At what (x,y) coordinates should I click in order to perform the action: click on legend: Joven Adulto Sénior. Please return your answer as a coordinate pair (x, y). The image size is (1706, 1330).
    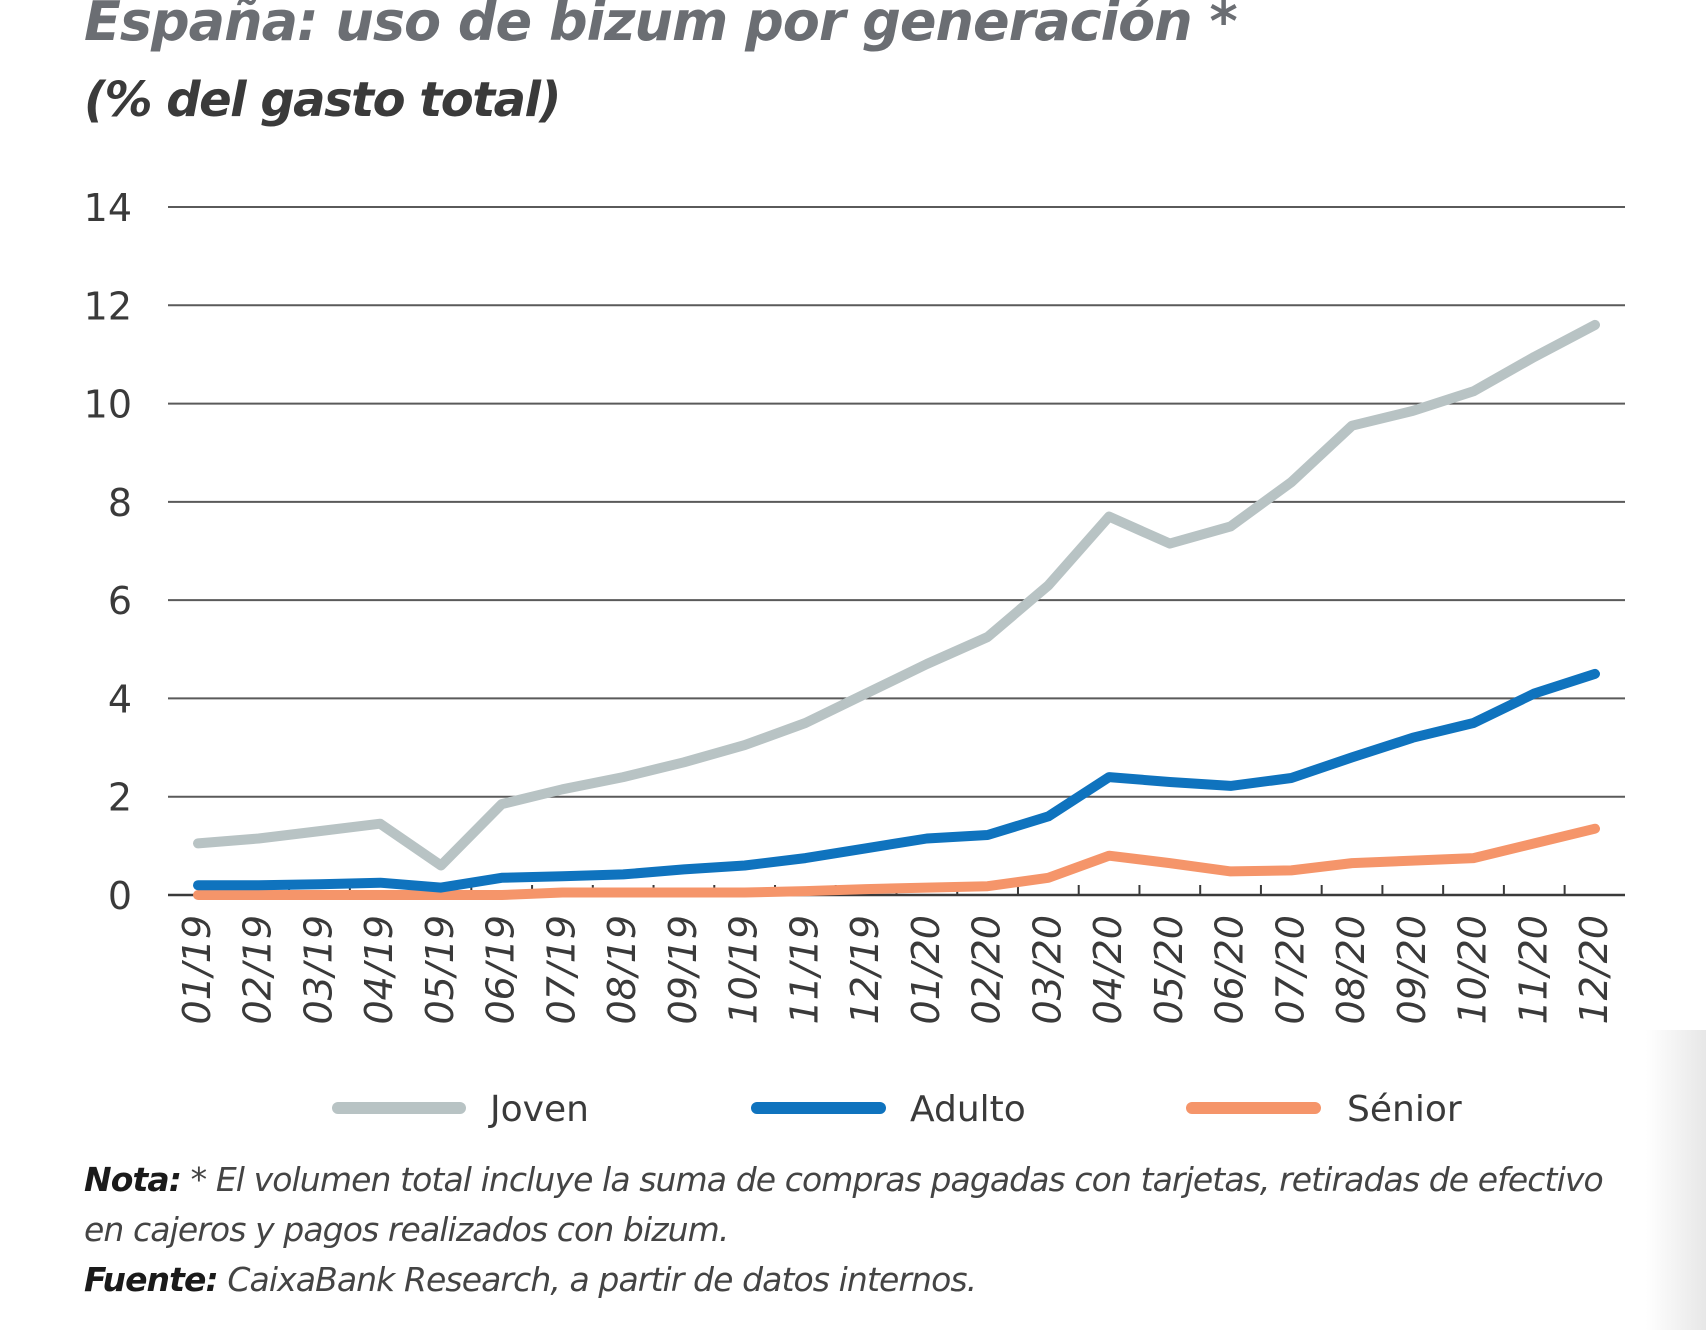
    Looking at the image, I should click on (897, 1109).